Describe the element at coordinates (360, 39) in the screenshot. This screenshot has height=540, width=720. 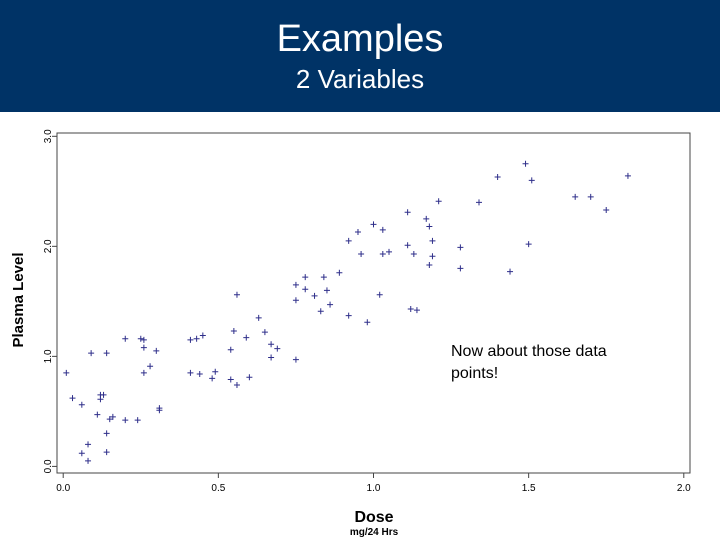
I see `title: Examples` at that location.